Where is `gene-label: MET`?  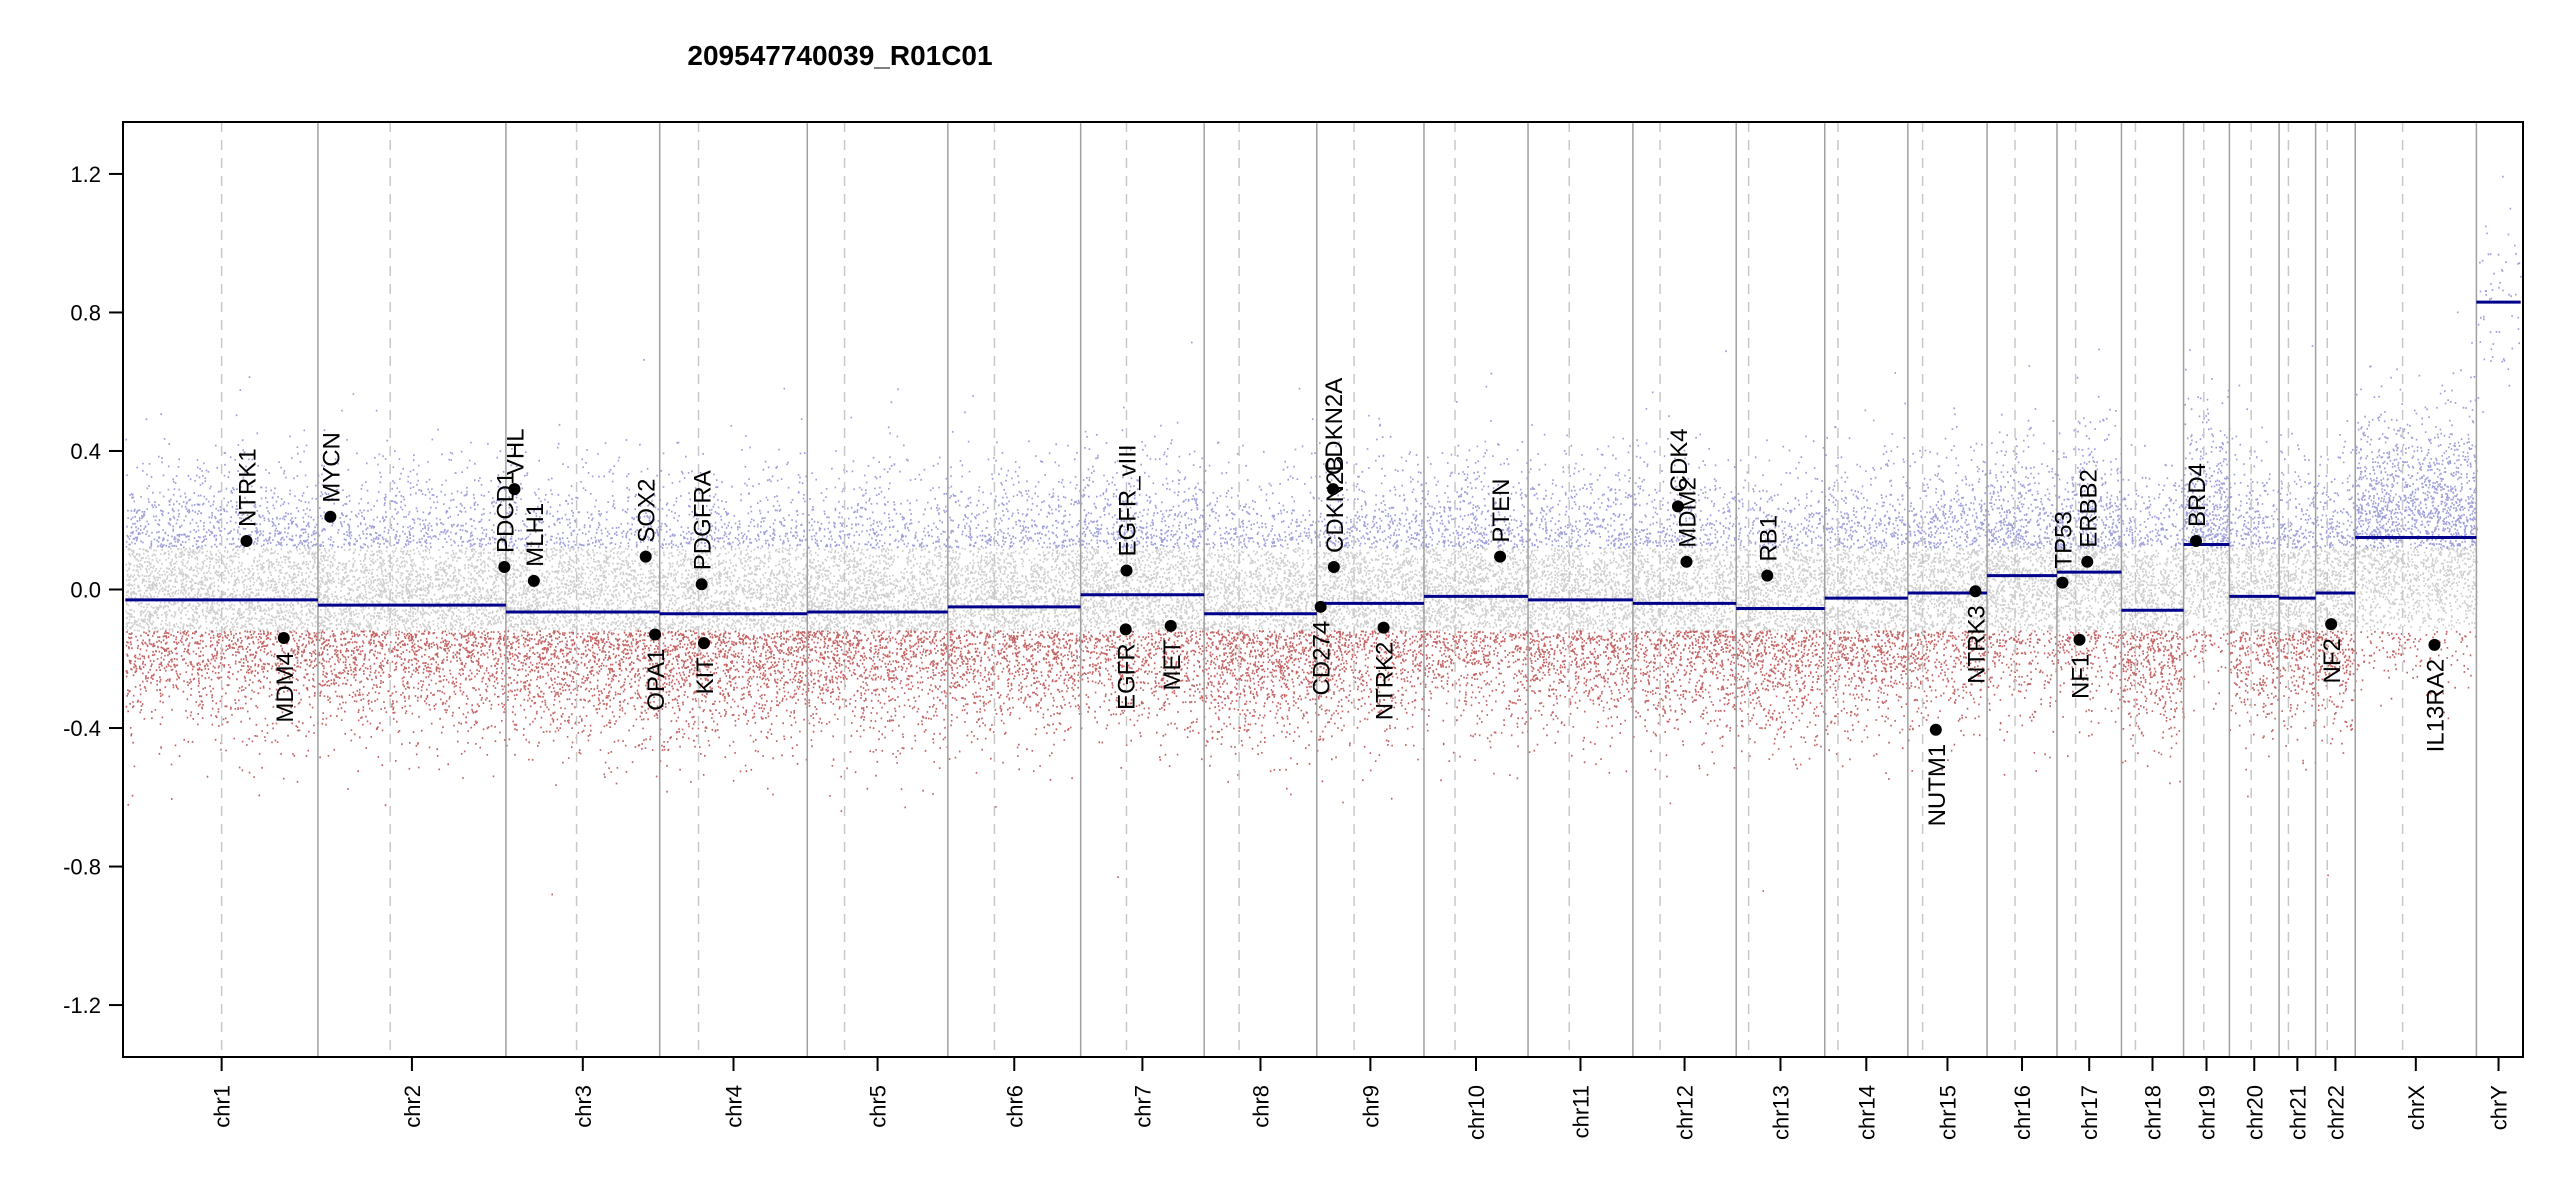
gene-label: MET is located at coordinates (1172, 665).